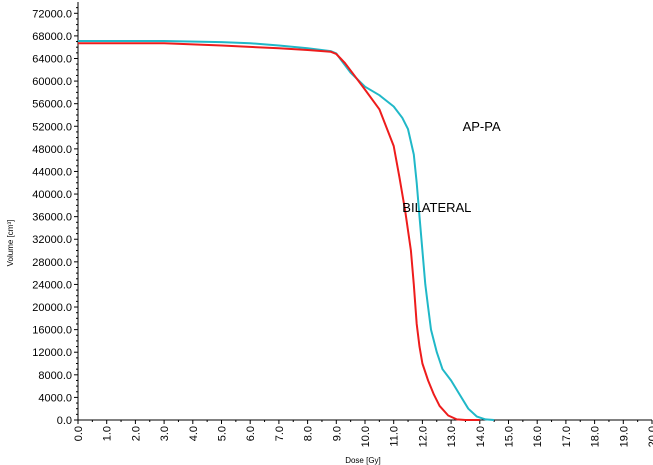  I want to click on x-tick-label: 5.0, so click(223, 433).